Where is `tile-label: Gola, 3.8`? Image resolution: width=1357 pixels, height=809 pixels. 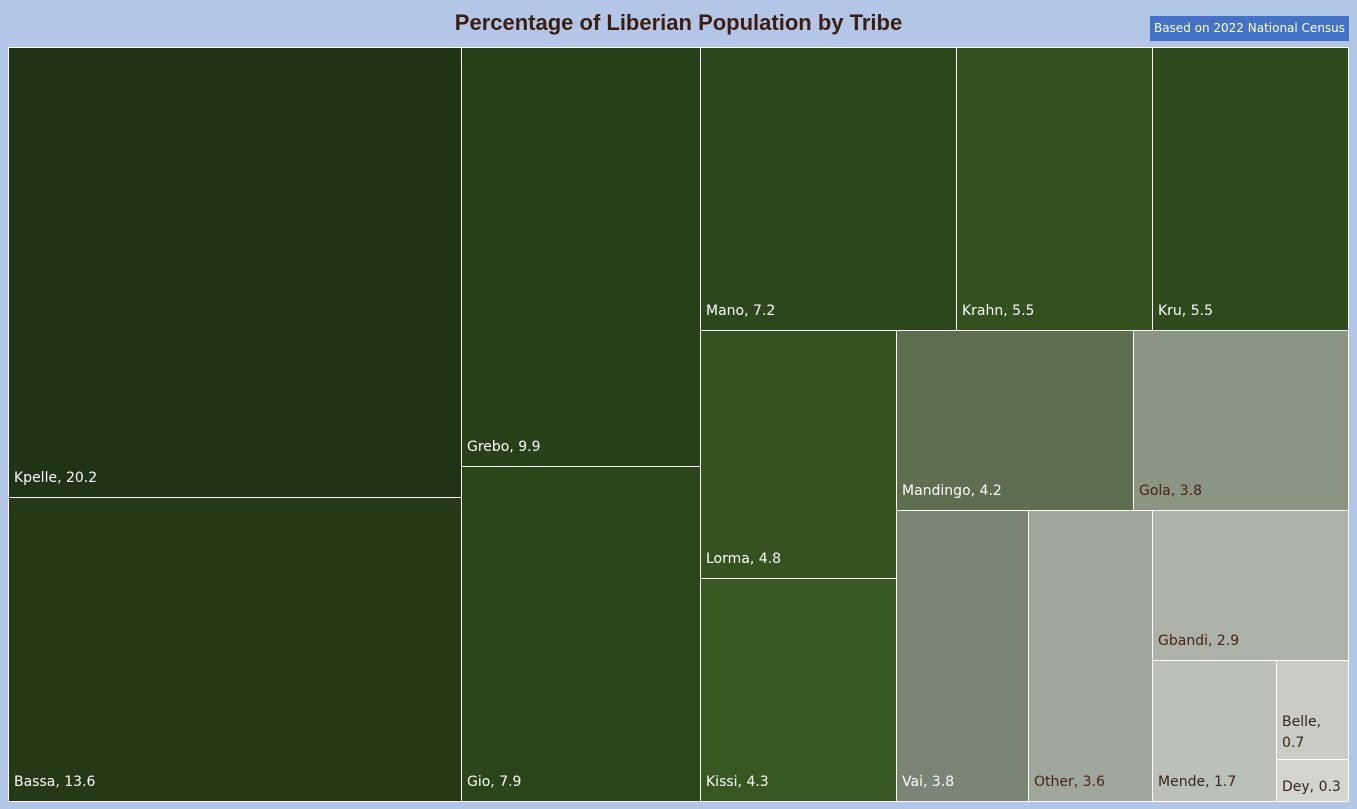 tile-label: Gola, 3.8 is located at coordinates (1171, 491).